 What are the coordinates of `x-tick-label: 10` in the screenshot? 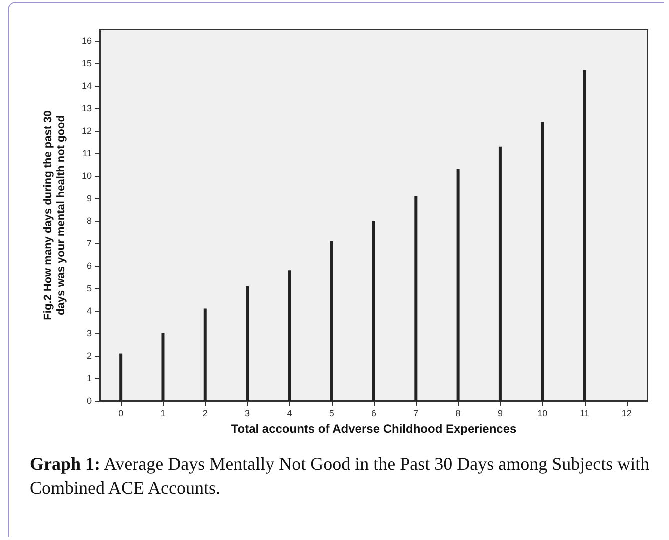 It's located at (543, 413).